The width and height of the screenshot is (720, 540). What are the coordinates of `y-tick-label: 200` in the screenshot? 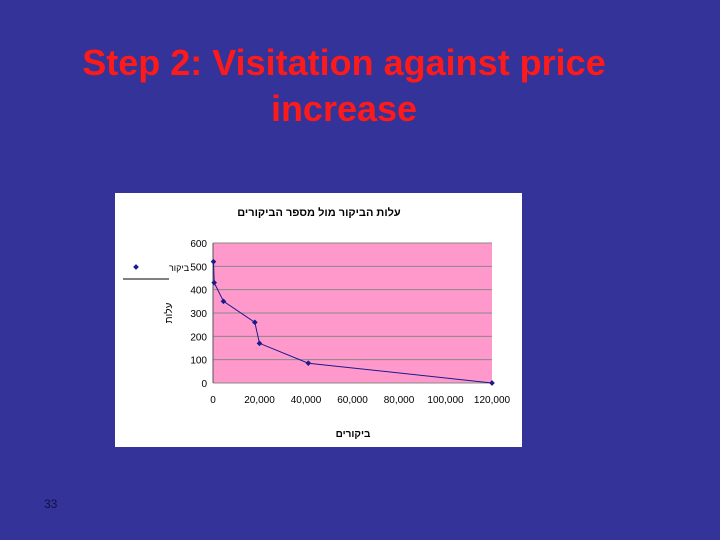 It's located at (198, 337).